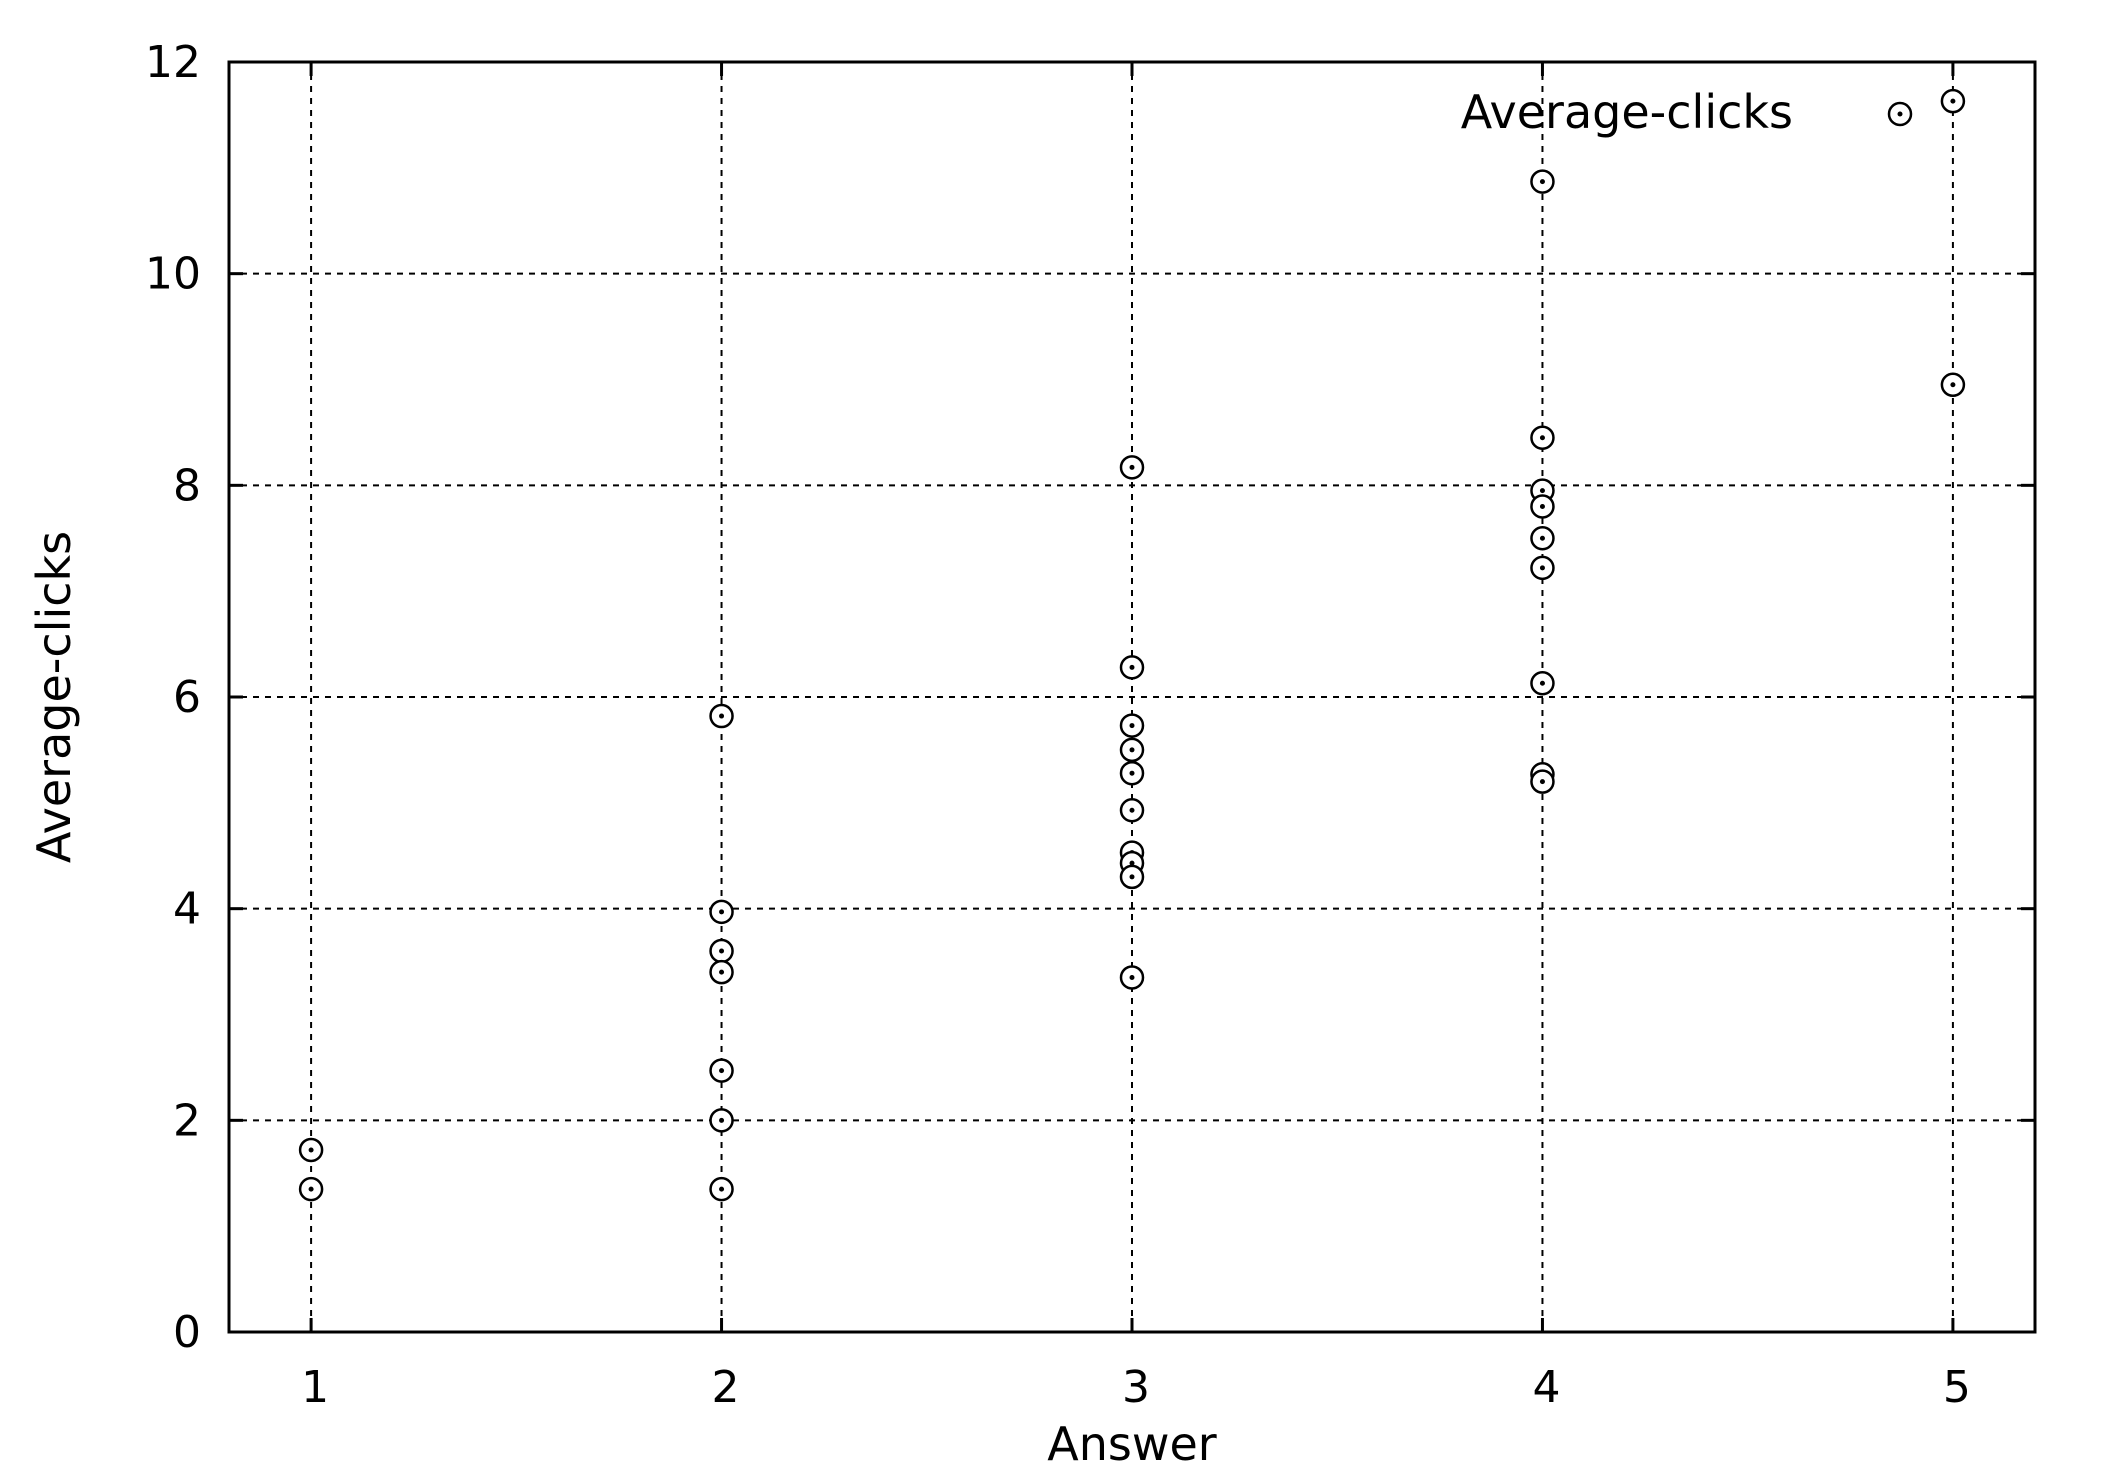 The image size is (2105, 1475). I want to click on x-tick-labels: 1 2 3 4 5, so click(1136, 1387).